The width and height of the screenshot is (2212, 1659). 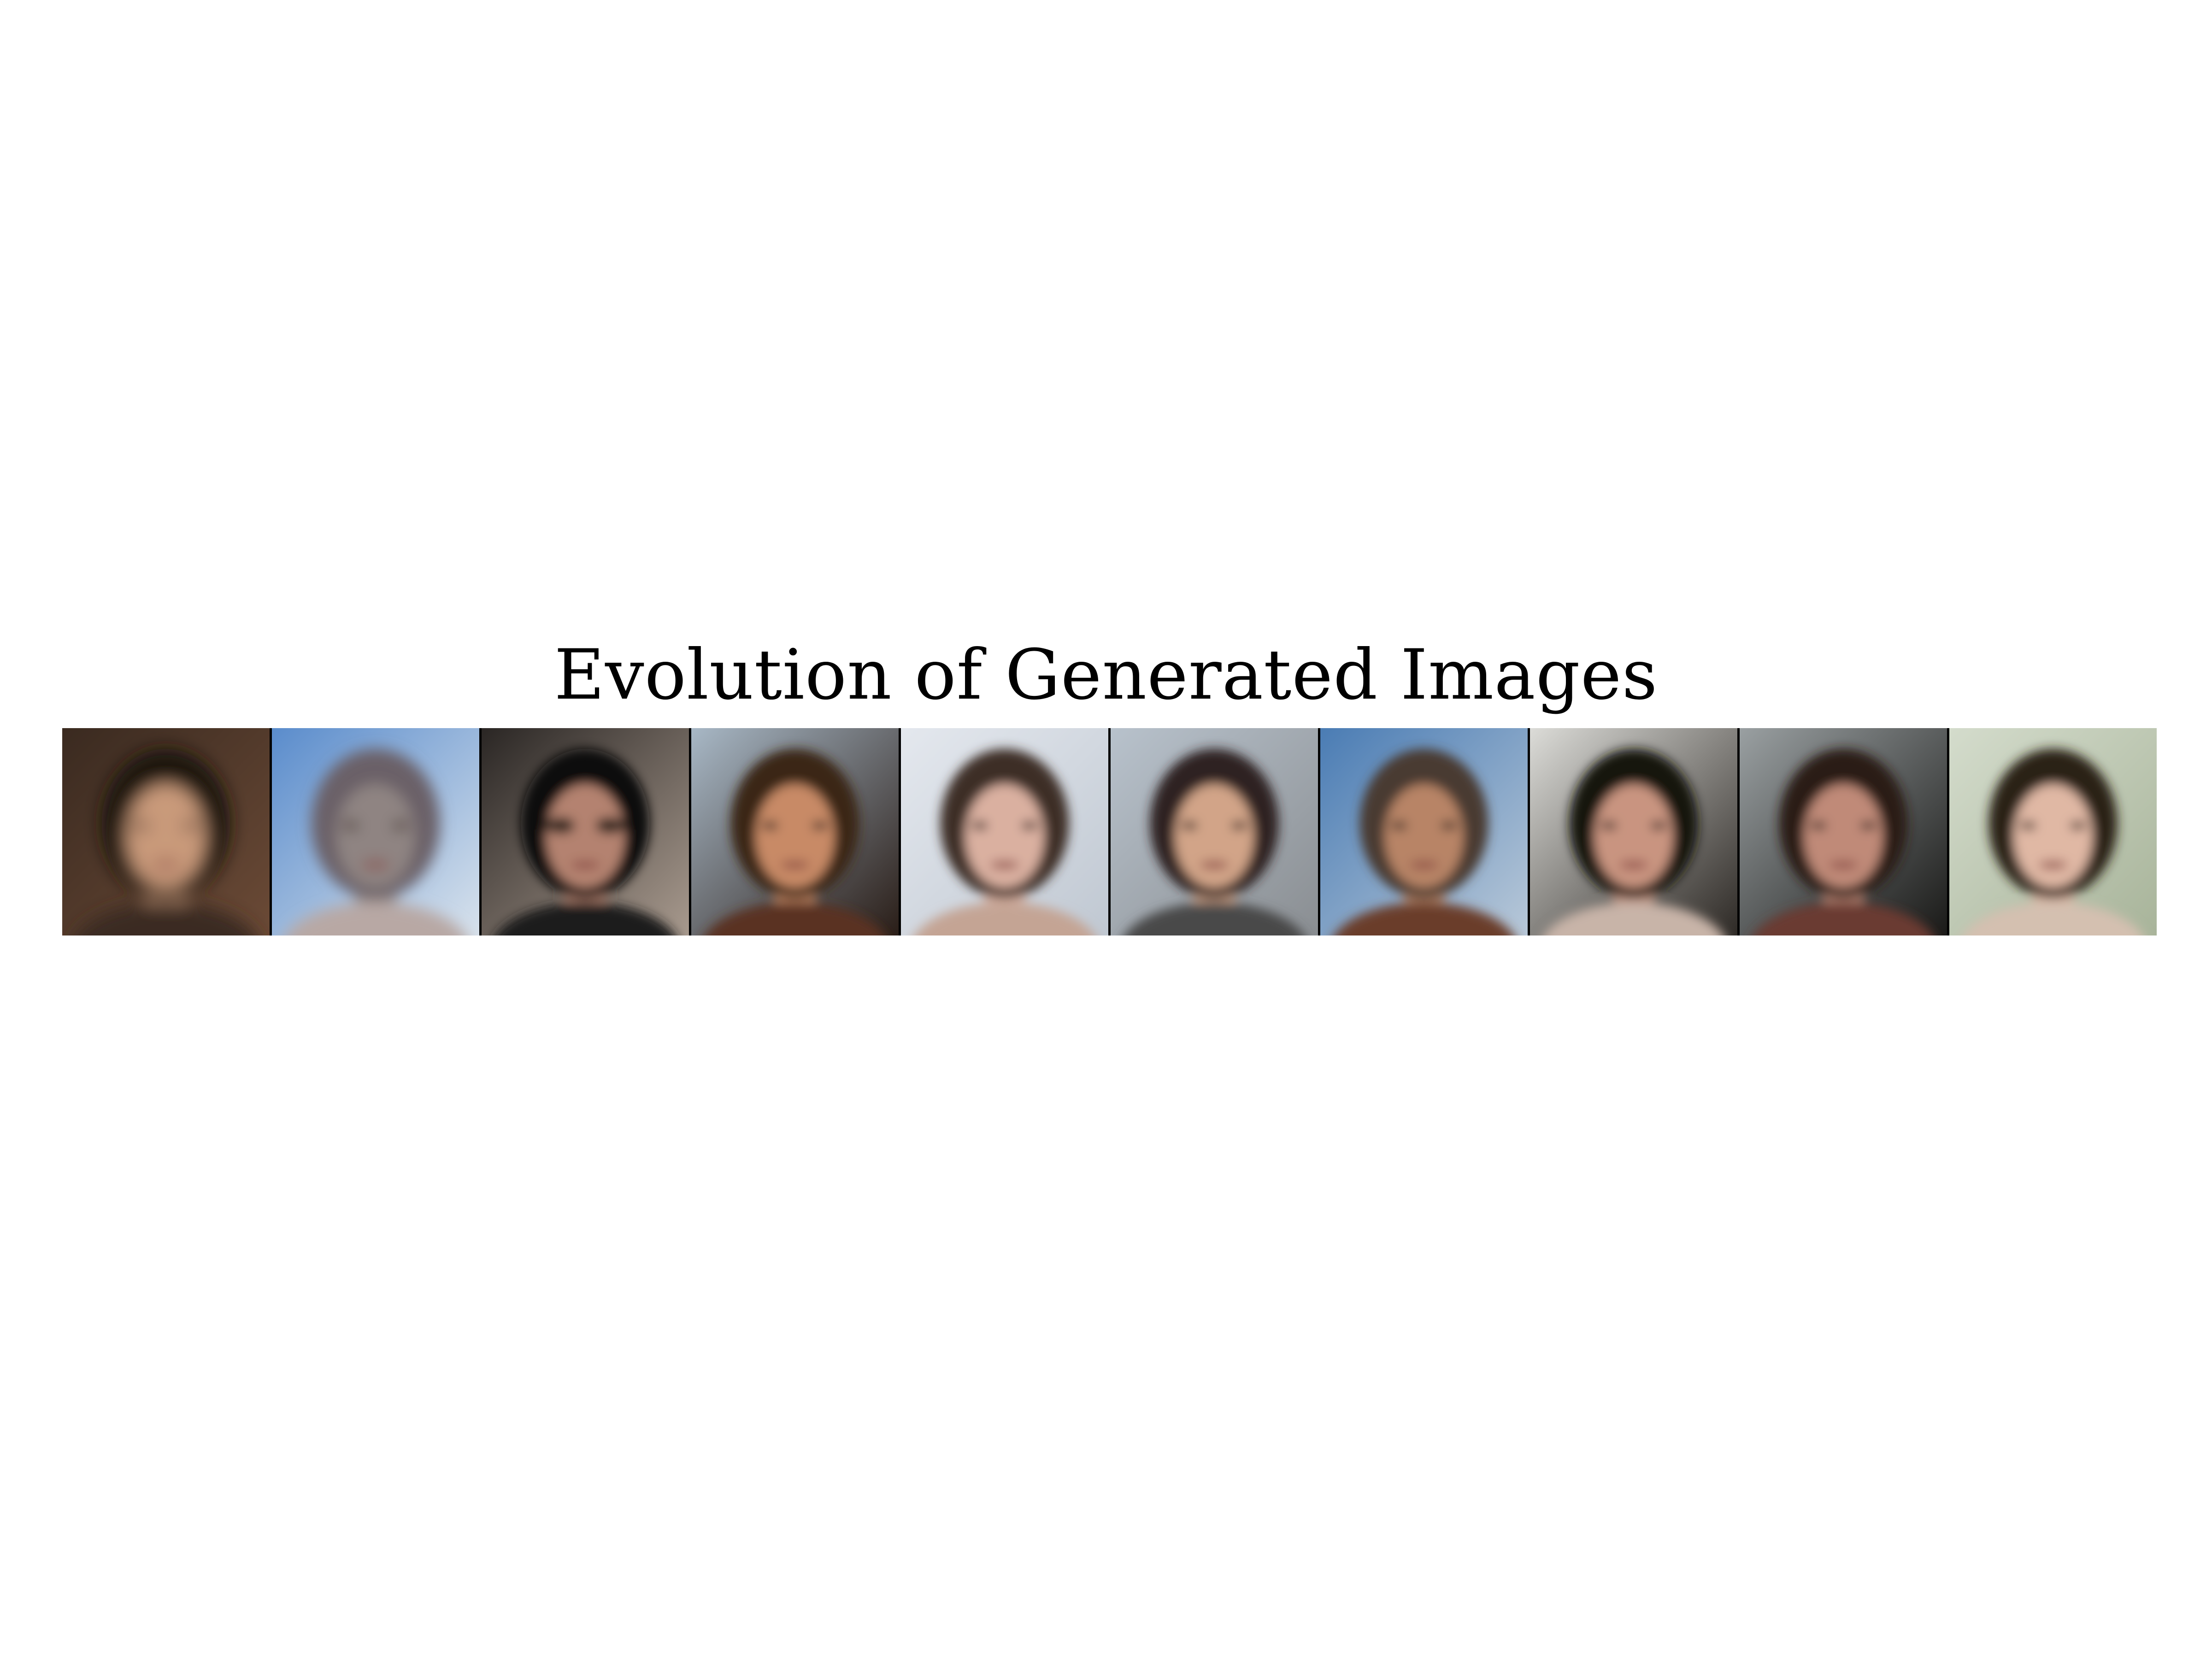 I want to click on image-strip, so click(x=1109, y=831).